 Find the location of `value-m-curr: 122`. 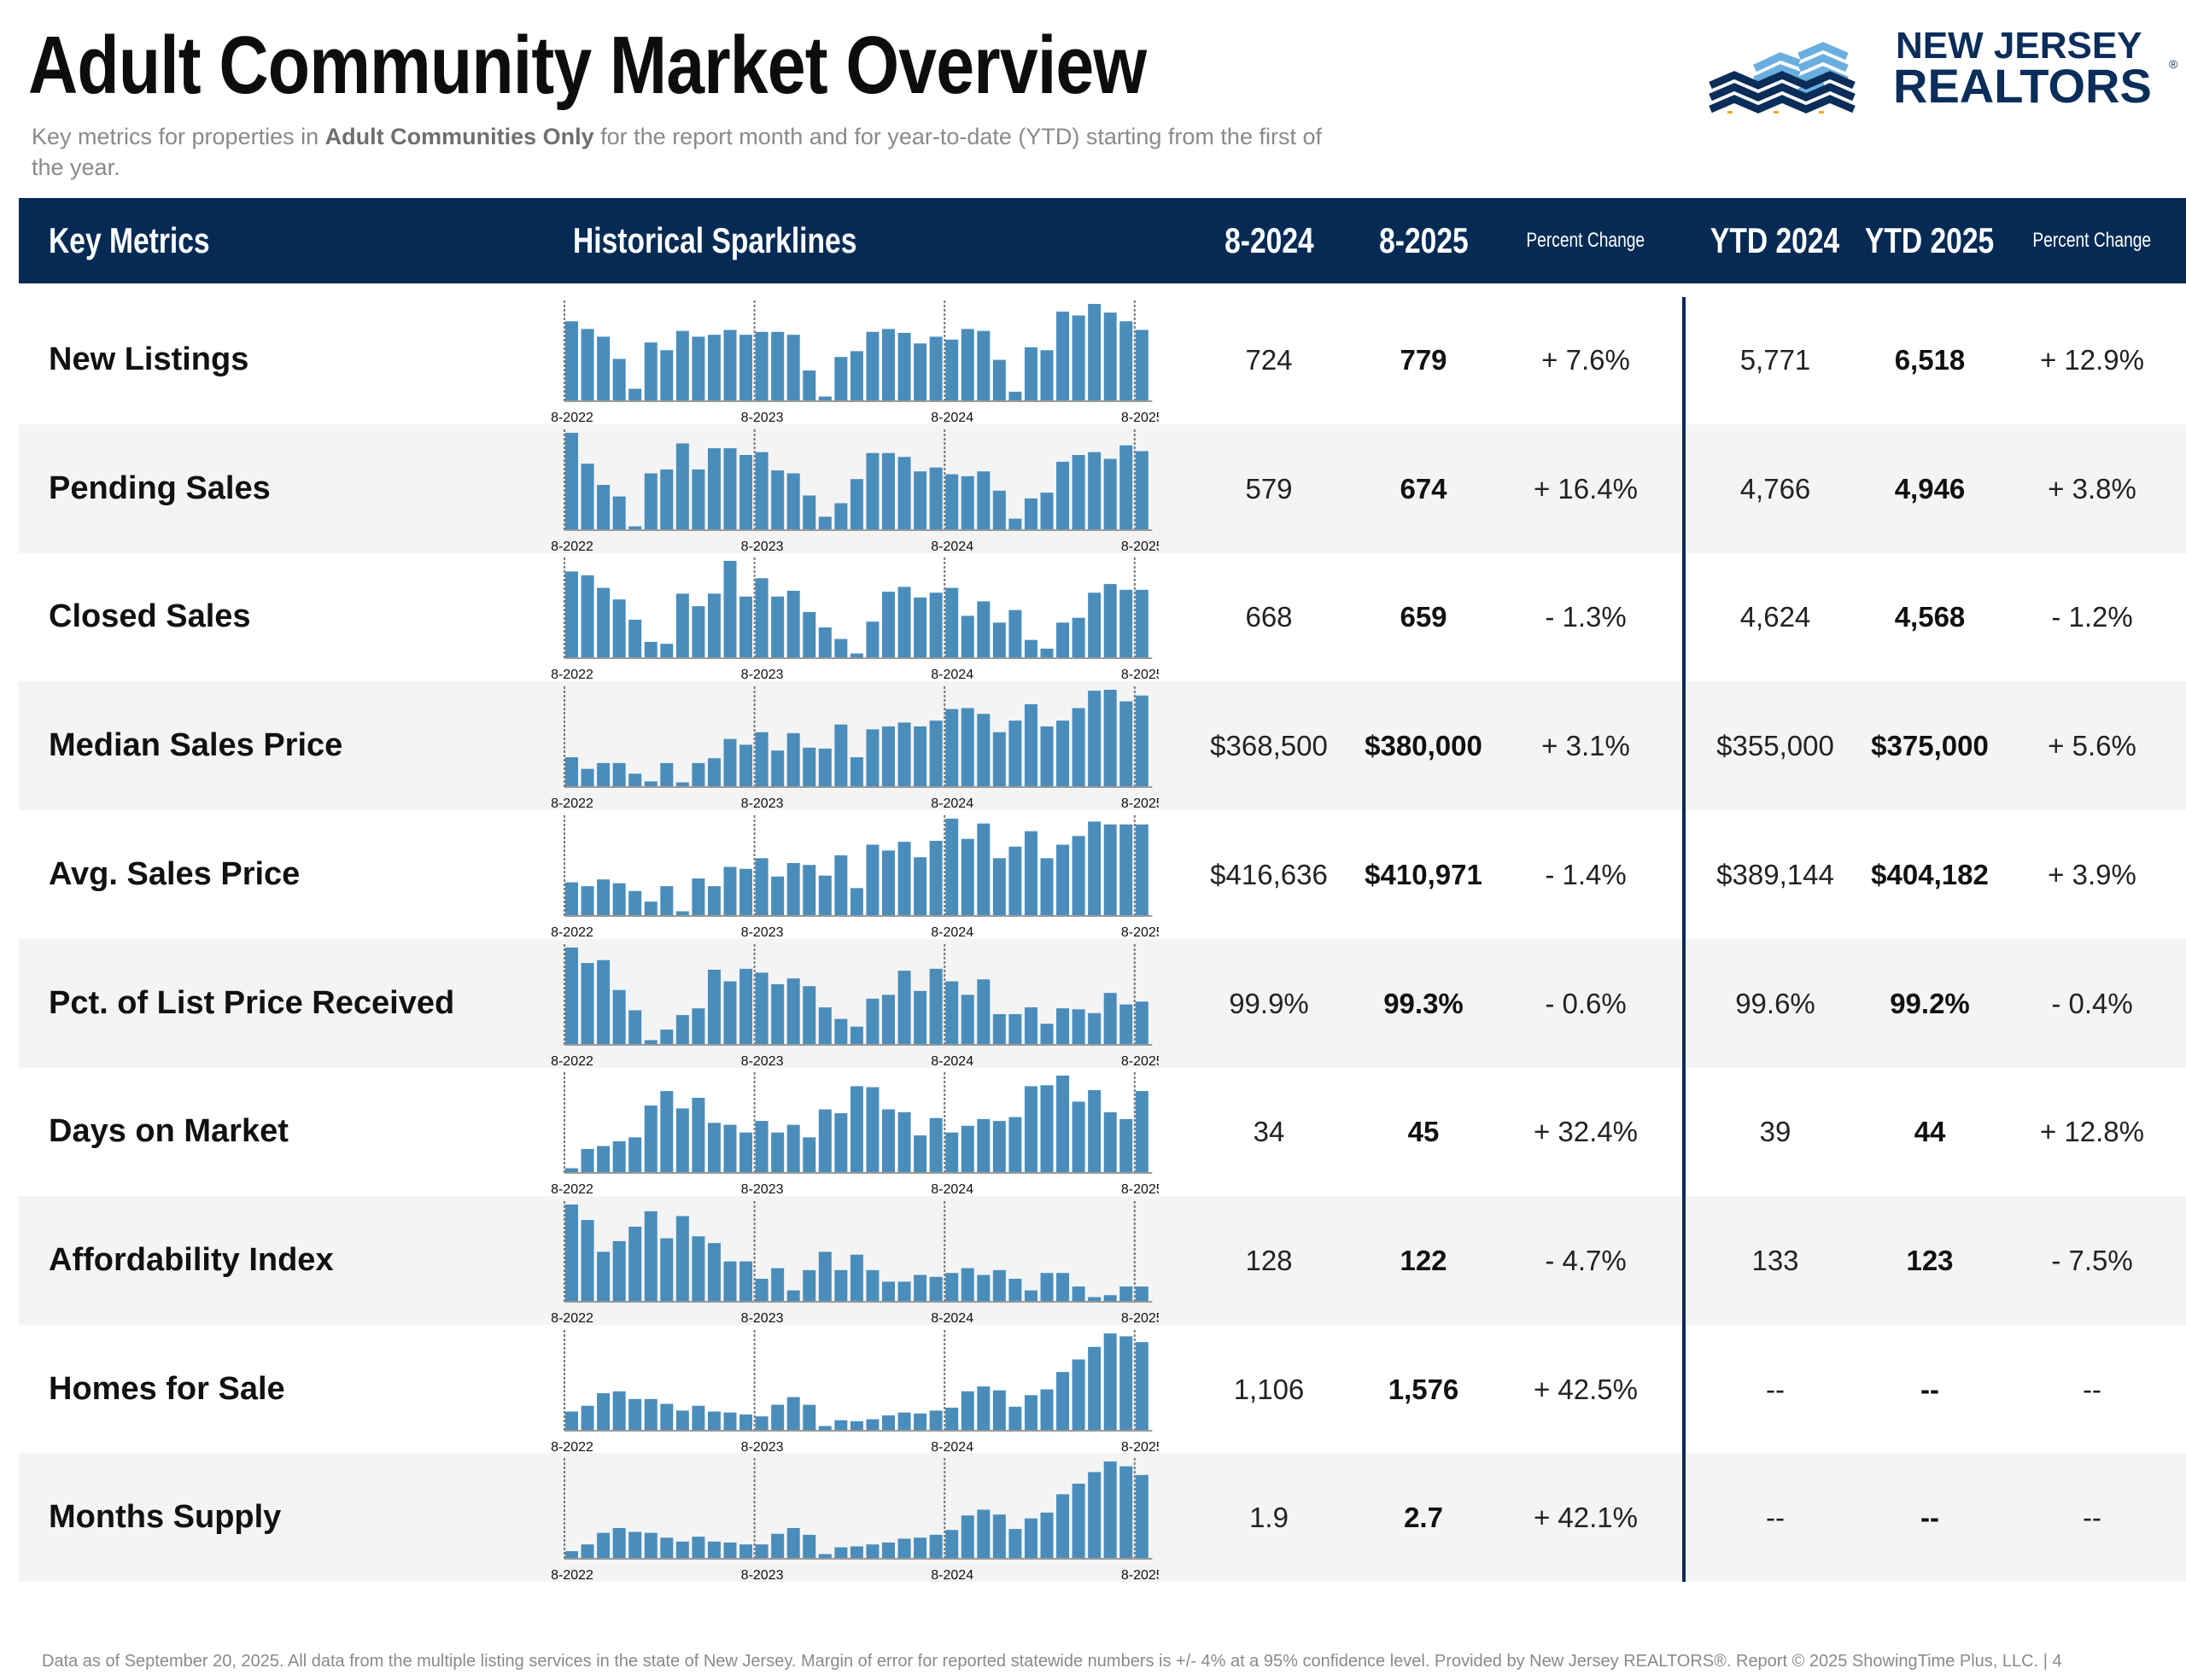

value-m-curr: 122 is located at coordinates (1423, 1260).